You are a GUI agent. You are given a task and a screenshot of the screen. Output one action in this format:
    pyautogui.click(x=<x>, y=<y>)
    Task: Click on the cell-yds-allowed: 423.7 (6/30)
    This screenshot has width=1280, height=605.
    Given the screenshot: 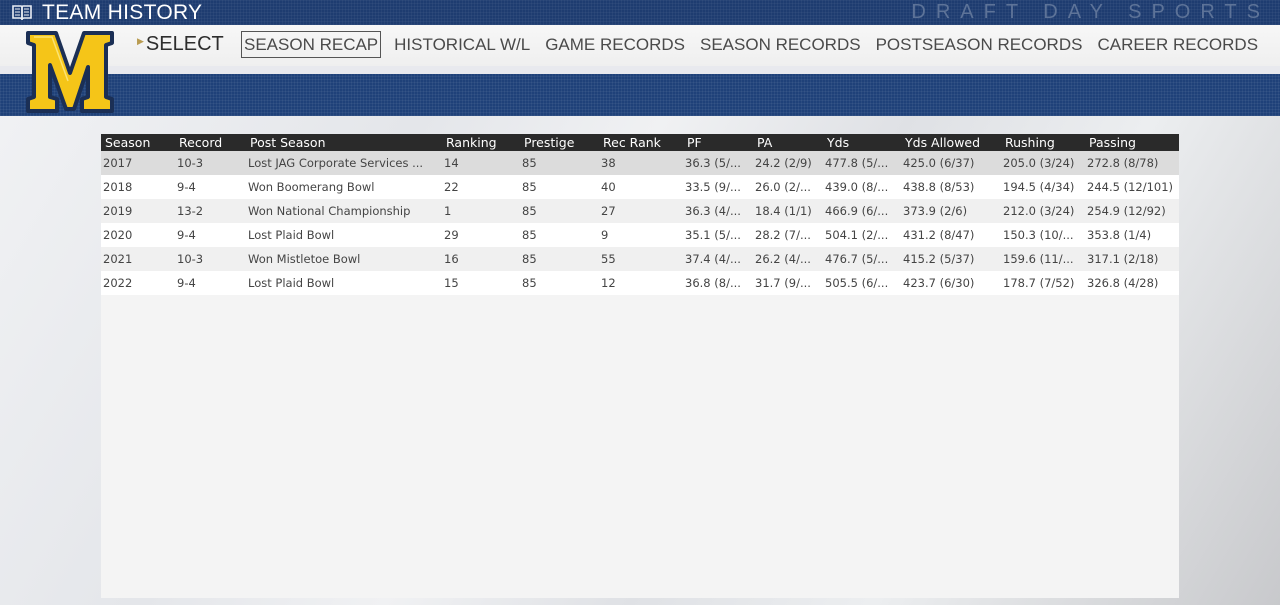 What is the action you would take?
    pyautogui.click(x=939, y=283)
    